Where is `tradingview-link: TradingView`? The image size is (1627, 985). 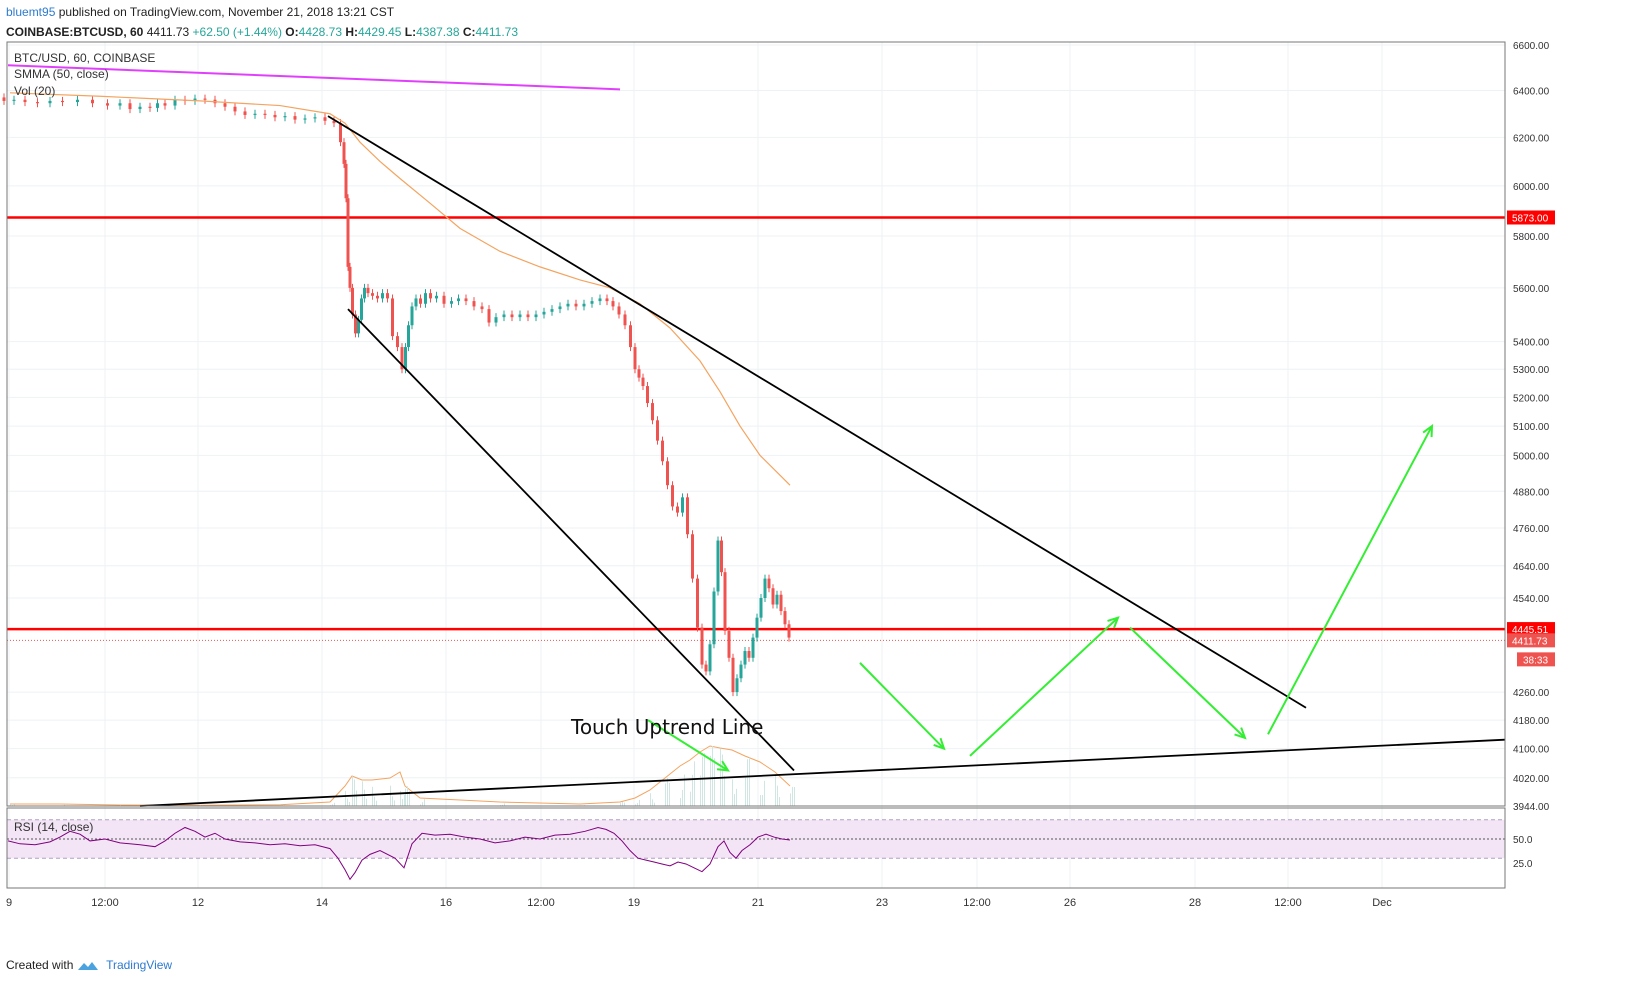
tradingview-link: TradingView is located at coordinates (139, 965).